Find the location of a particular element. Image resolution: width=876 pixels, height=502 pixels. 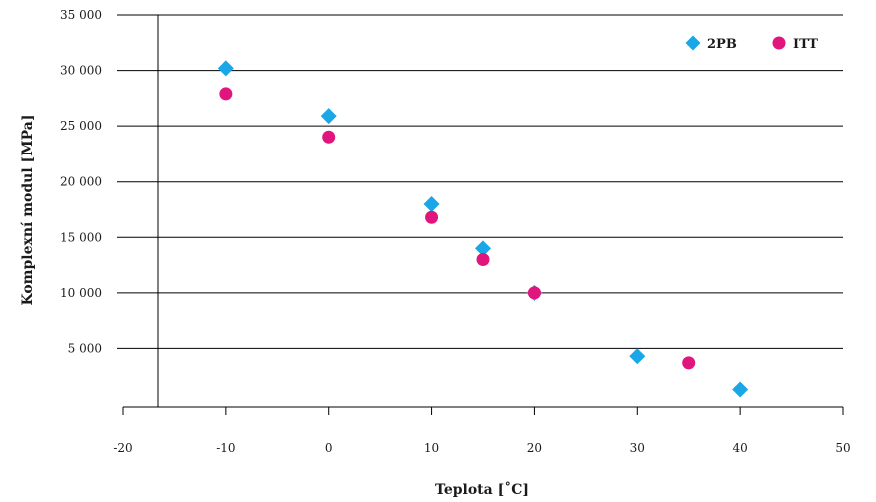

x-tick-label: 0 is located at coordinates (329, 448).